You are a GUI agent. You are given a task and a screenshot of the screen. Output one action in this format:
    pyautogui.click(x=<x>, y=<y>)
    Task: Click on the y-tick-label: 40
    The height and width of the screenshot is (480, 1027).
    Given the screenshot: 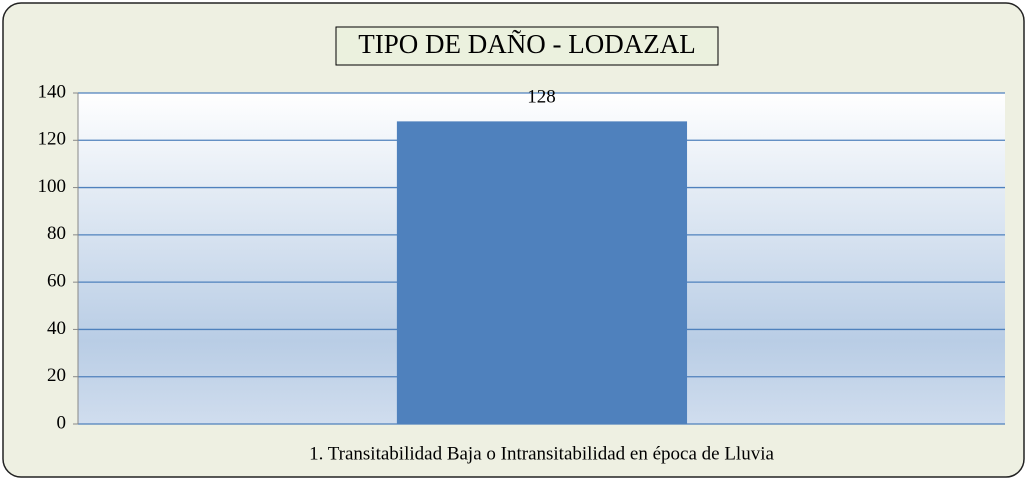 What is the action you would take?
    pyautogui.click(x=56, y=328)
    